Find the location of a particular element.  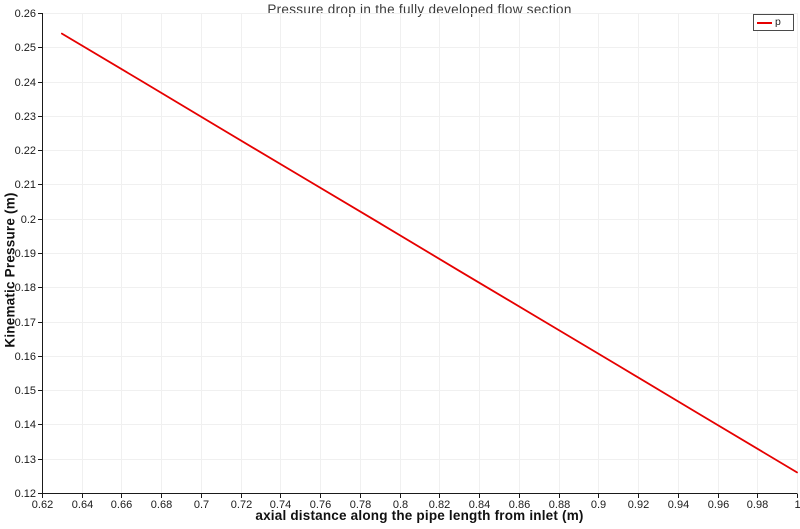

x-tick-label: 0.74 is located at coordinates (280, 505).